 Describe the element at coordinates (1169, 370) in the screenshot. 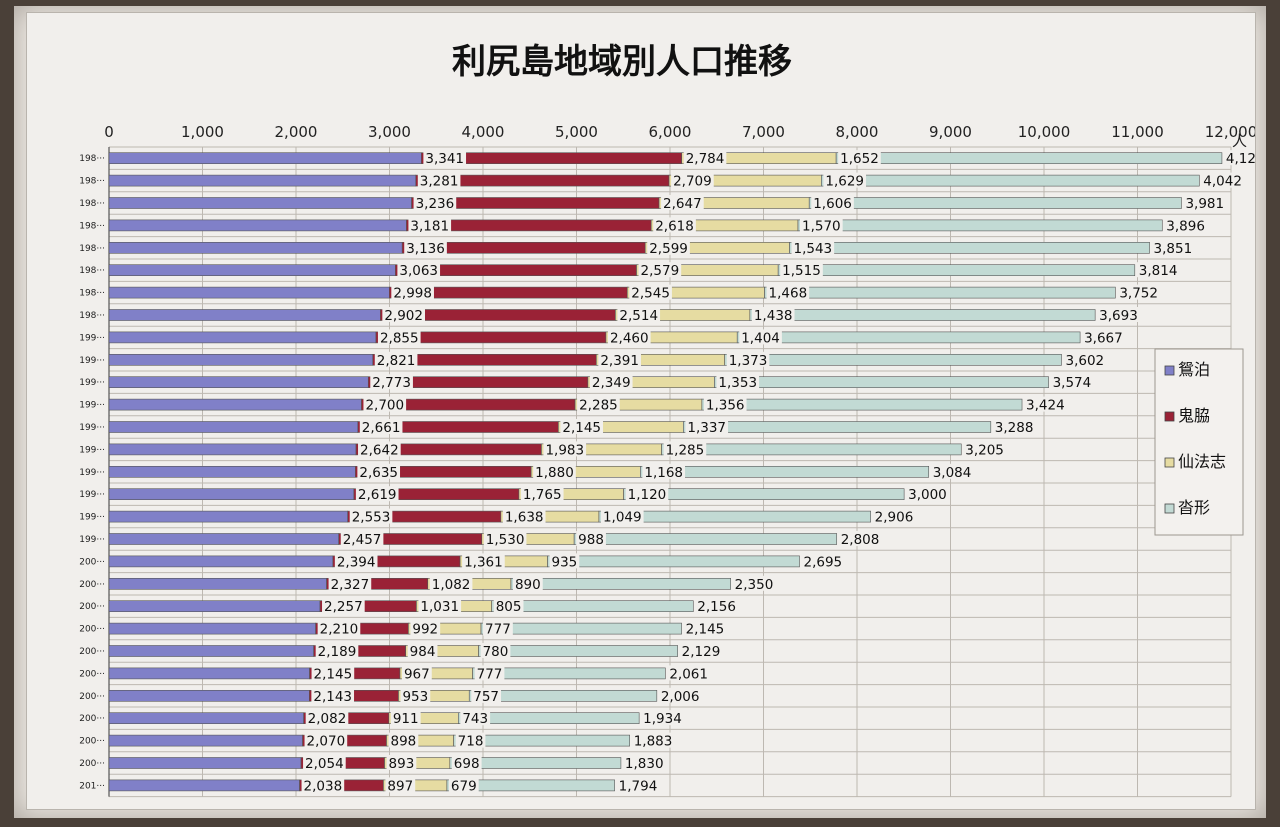

I see `legend-swatch` at that location.